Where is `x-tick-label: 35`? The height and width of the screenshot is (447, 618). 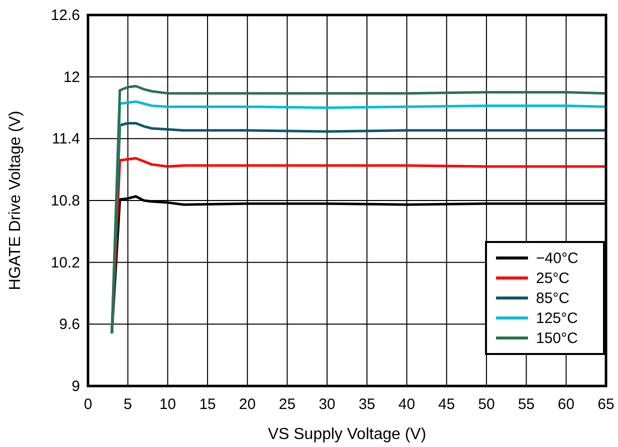 x-tick-label: 35 is located at coordinates (367, 404).